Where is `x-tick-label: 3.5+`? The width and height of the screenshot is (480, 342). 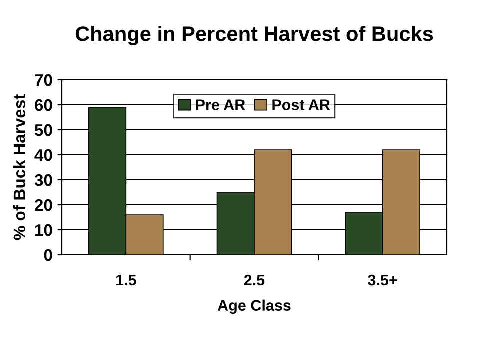 x-tick-label: 3.5+ is located at coordinates (383, 280).